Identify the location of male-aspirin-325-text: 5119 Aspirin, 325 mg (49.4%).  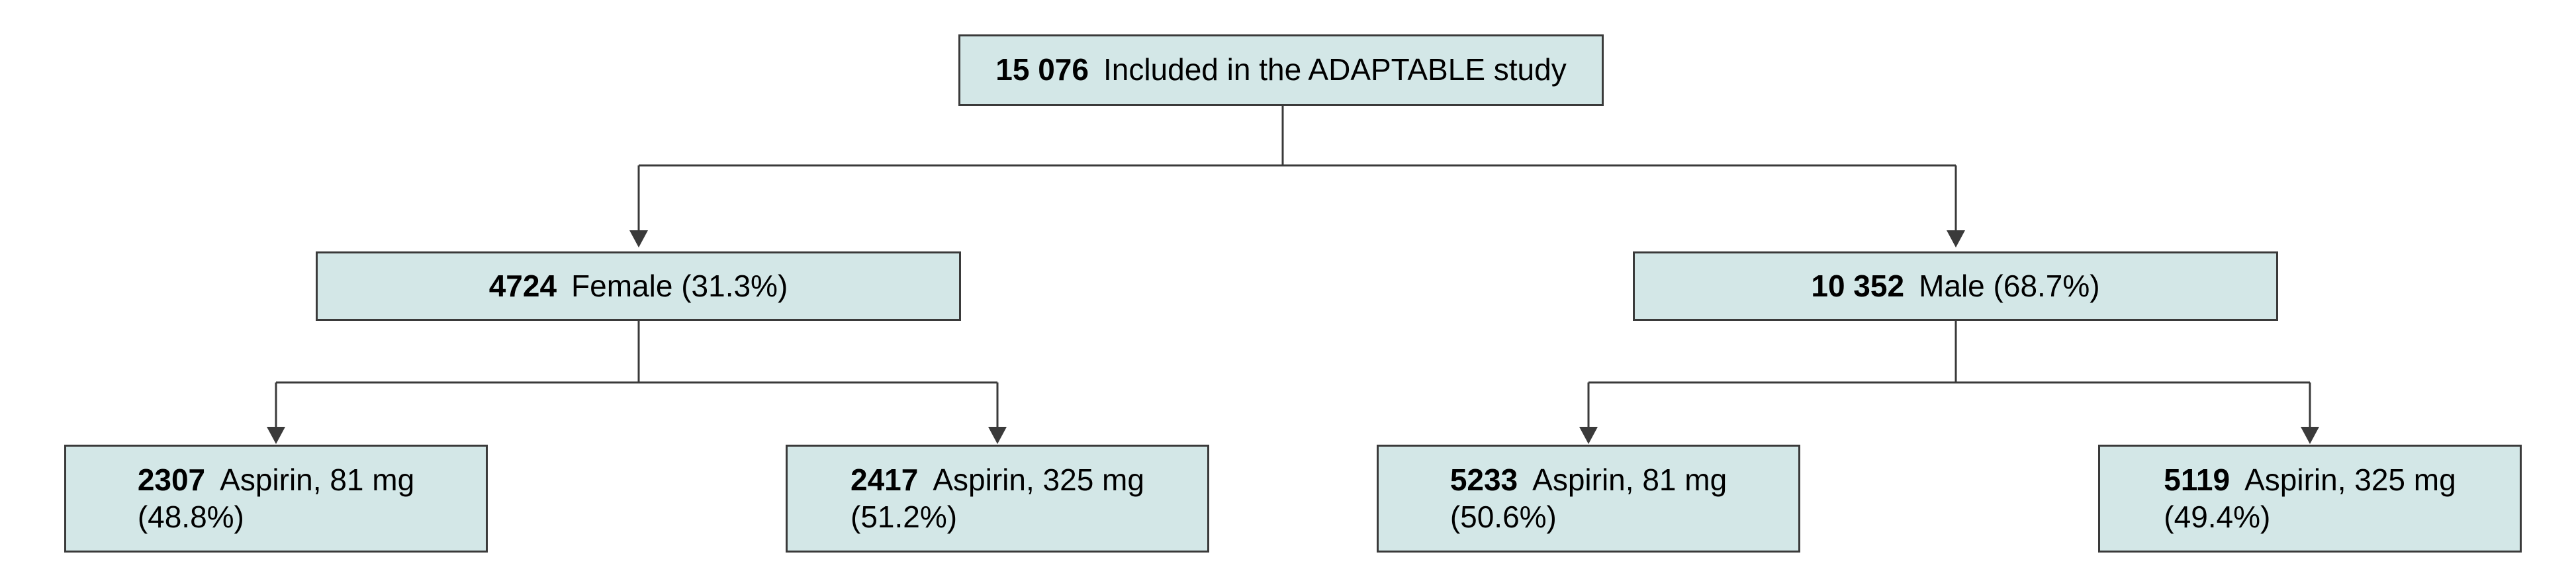
(2310, 498).